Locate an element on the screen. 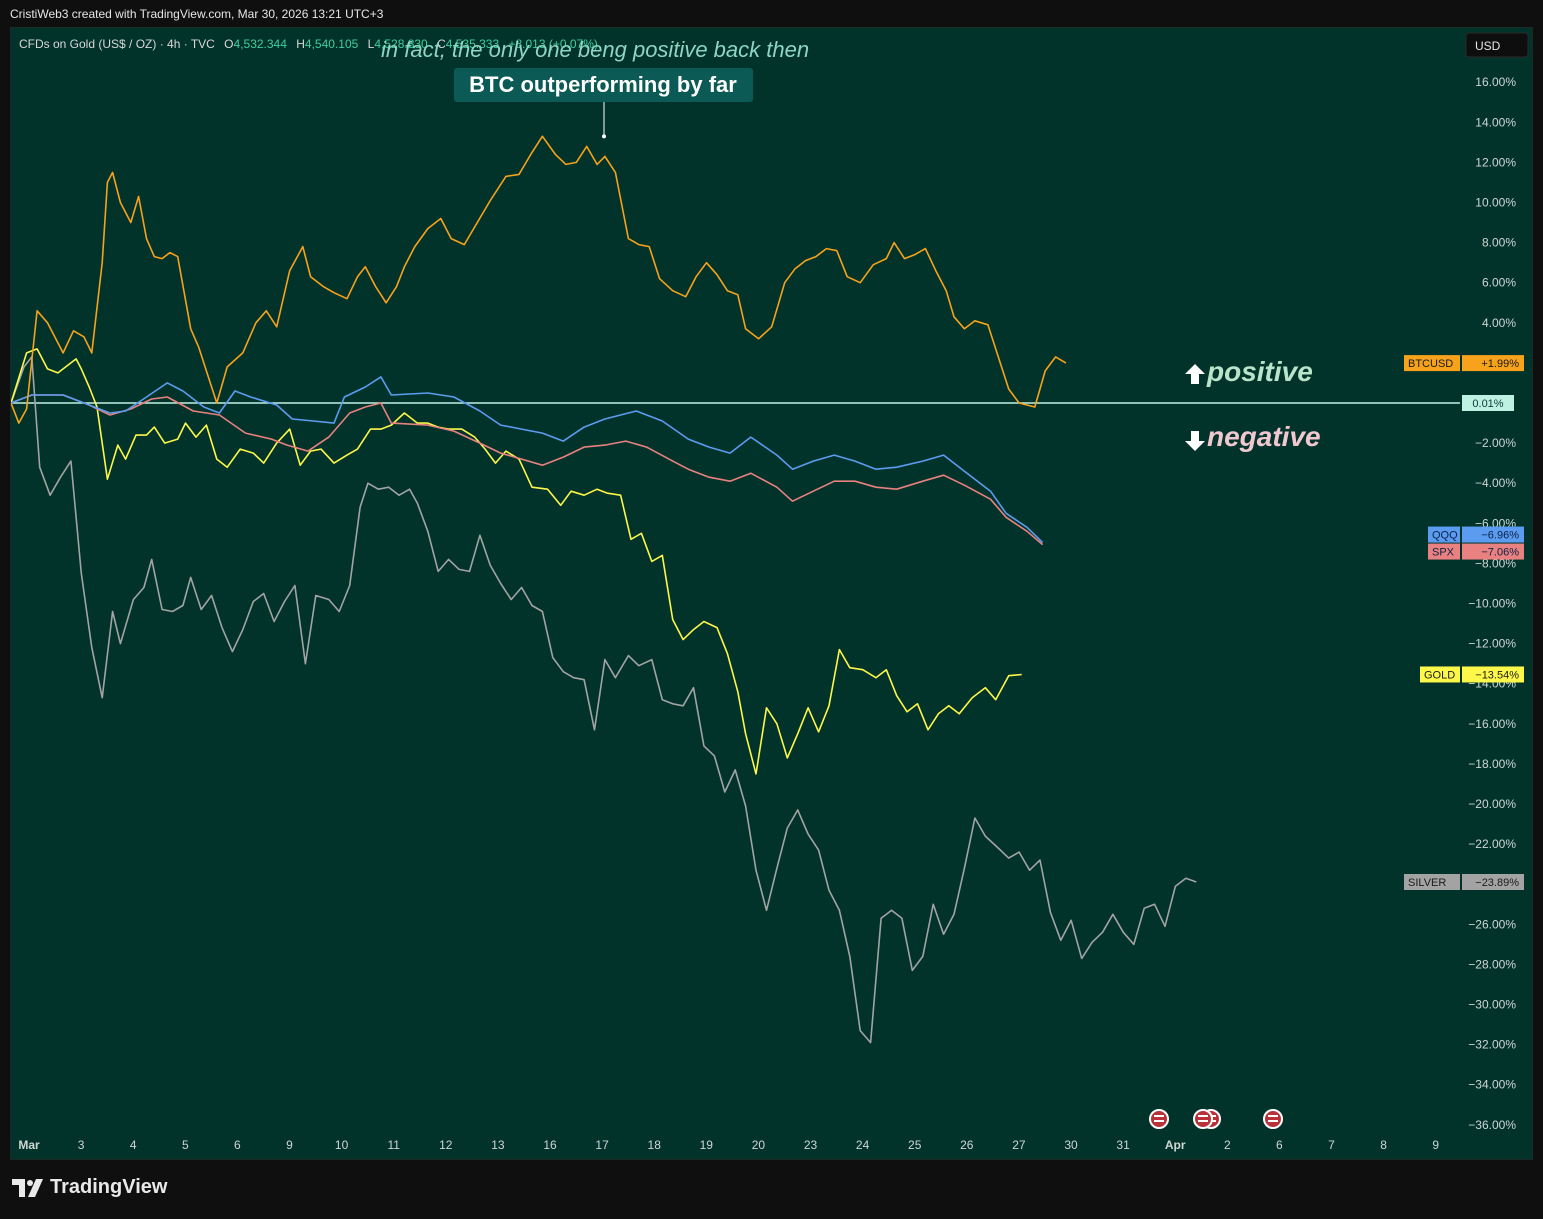 The height and width of the screenshot is (1219, 1543). y-tick-label: 8.00% is located at coordinates (1499, 243).